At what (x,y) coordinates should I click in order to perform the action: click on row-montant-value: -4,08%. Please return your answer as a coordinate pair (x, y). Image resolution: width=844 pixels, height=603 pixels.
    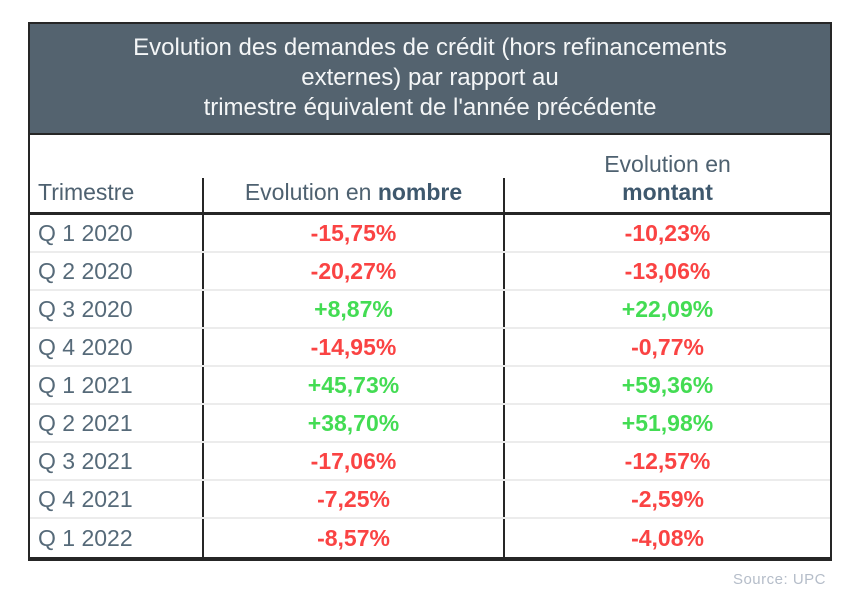
    Looking at the image, I should click on (667, 537).